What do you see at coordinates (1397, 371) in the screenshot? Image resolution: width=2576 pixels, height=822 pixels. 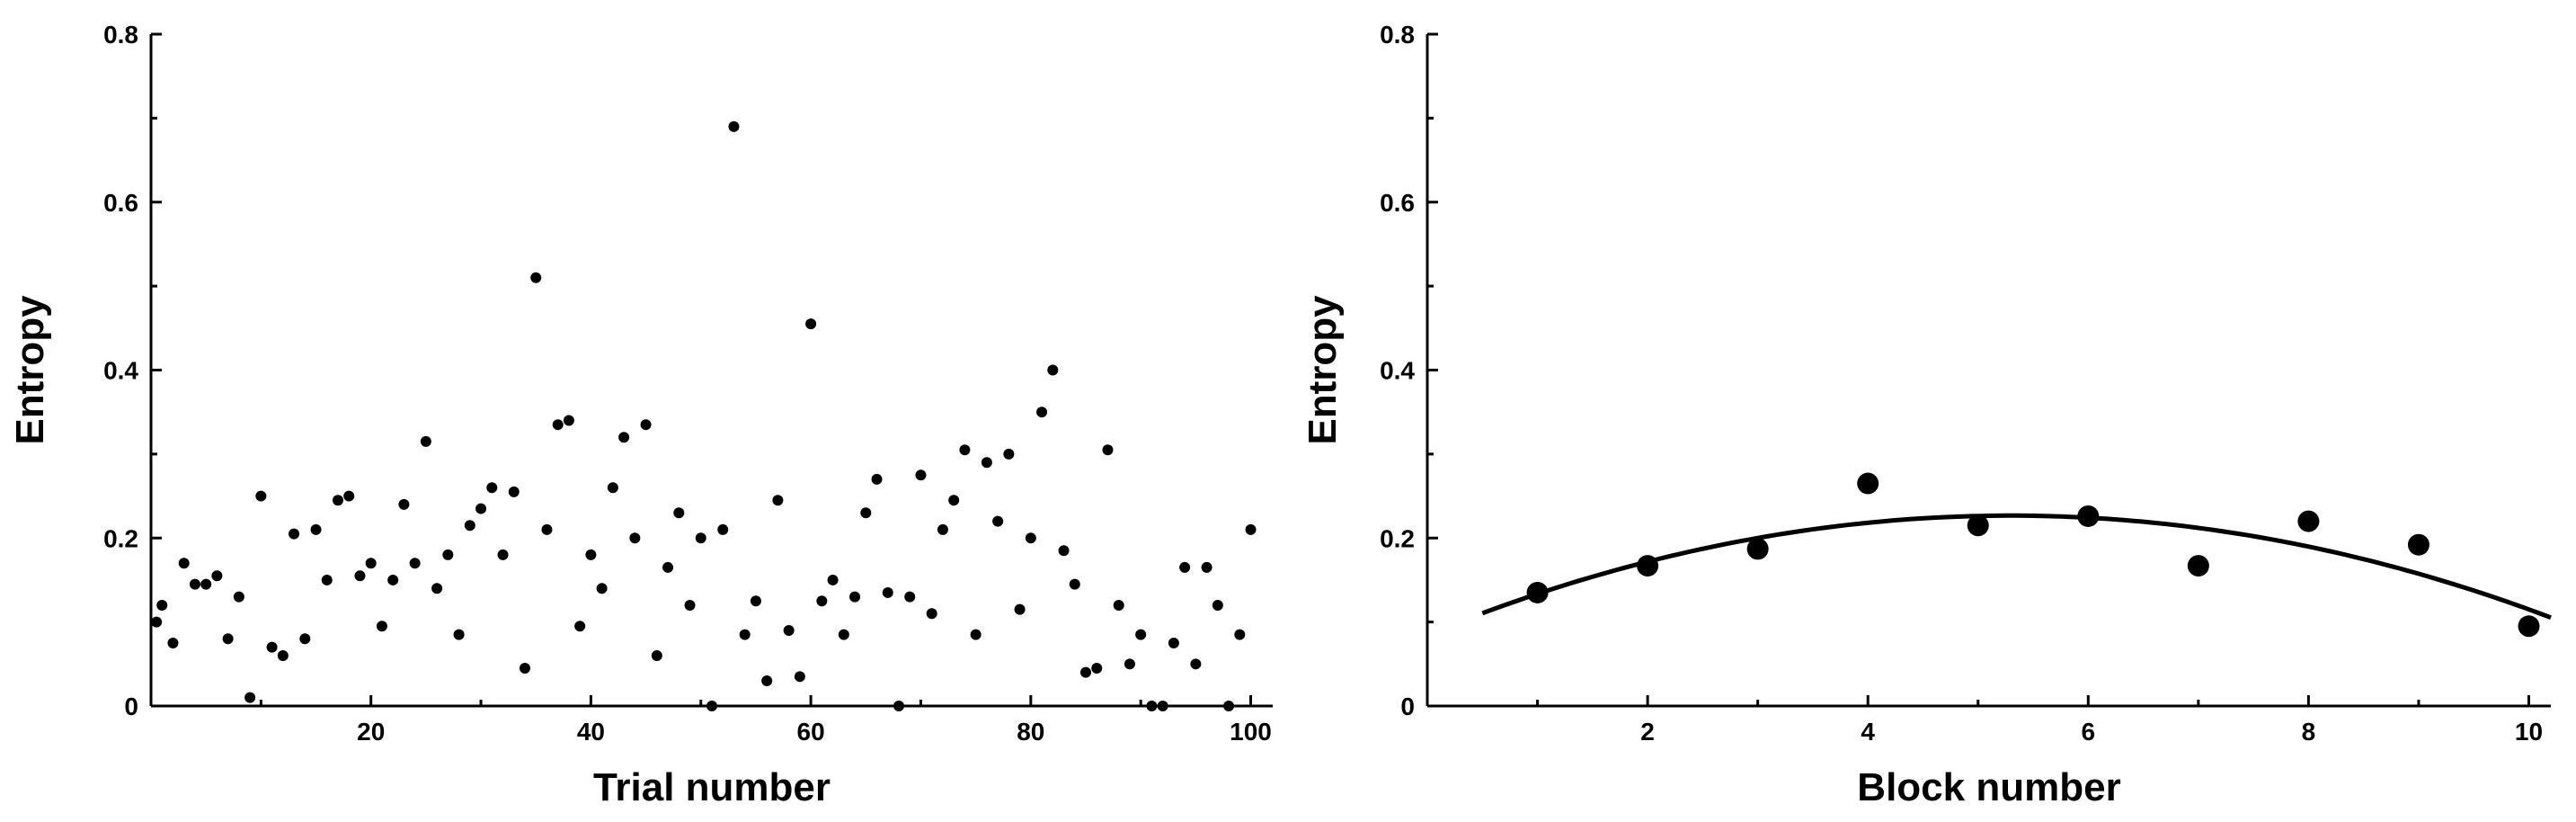 I see `y-tick-label: 0.4` at bounding box center [1397, 371].